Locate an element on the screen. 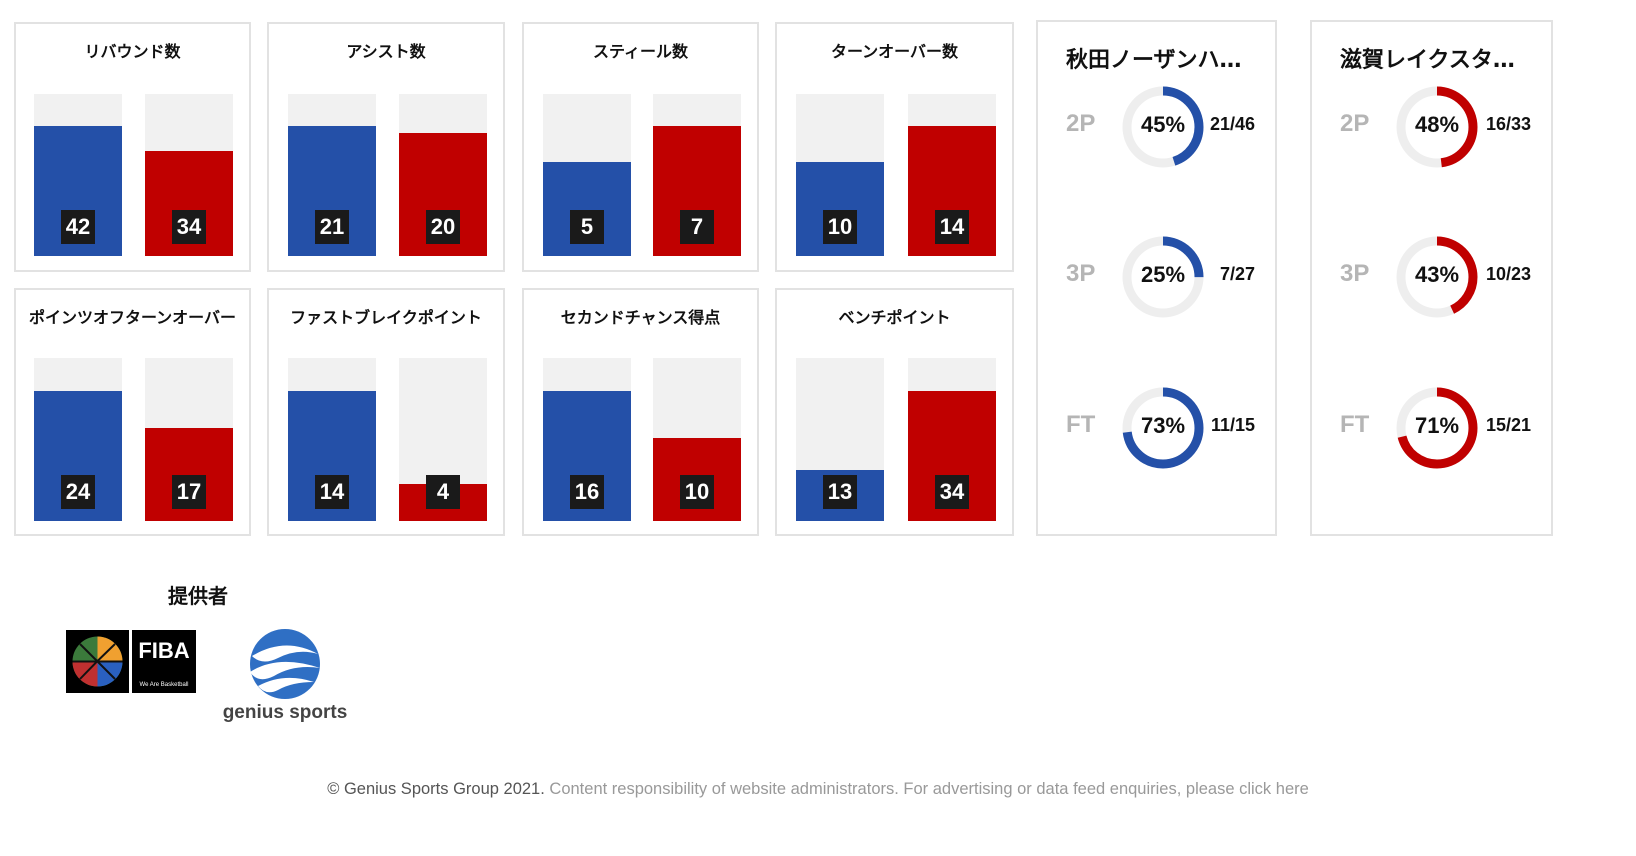  away-bar: 10 is located at coordinates (697, 439).